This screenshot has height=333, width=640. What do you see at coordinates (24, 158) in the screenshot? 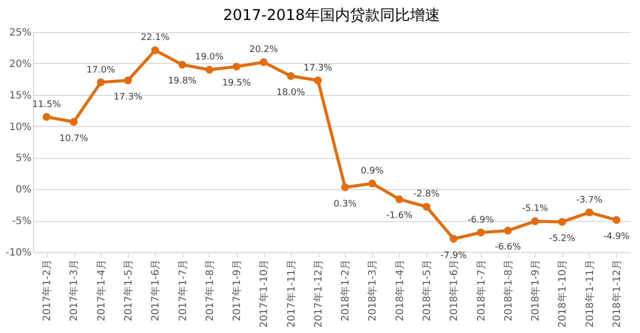
I see `y-tick-label: 5%` at bounding box center [24, 158].